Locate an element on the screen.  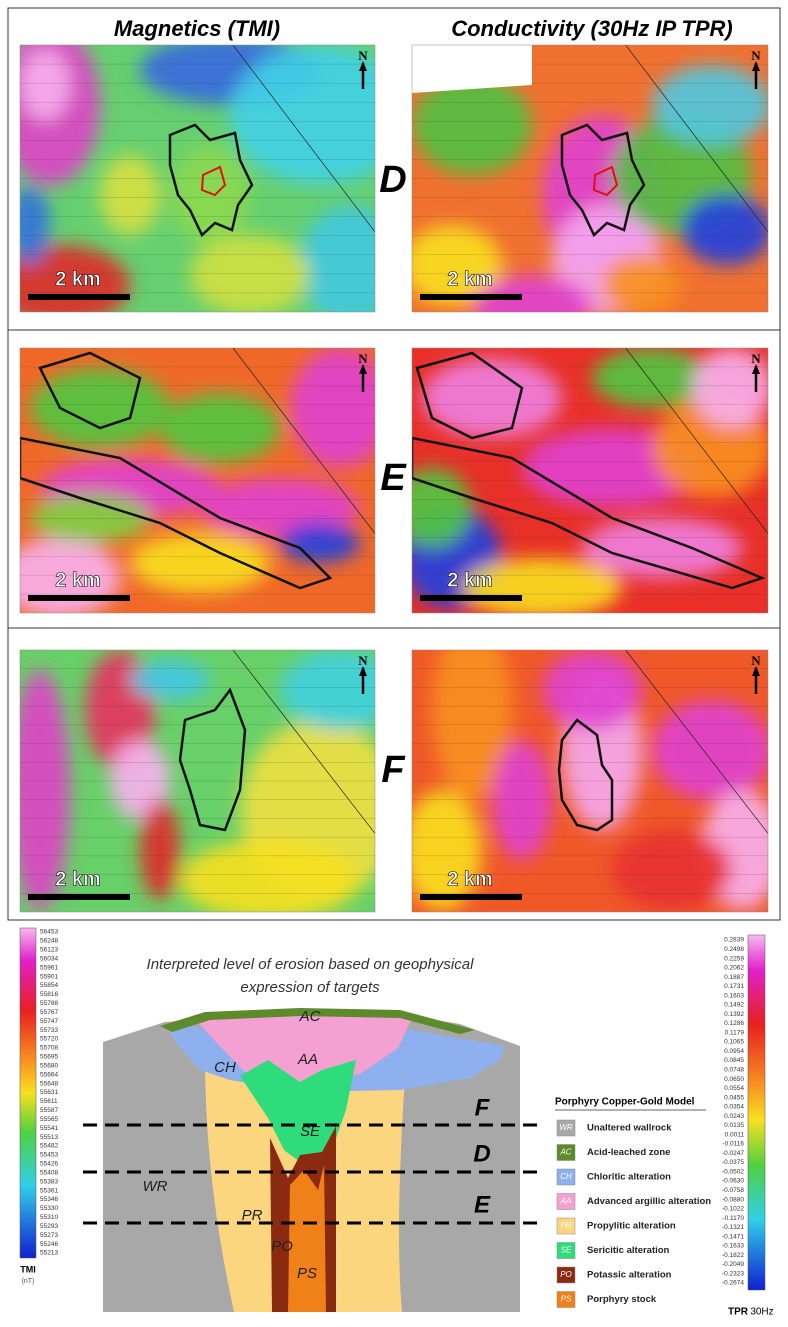
colorbar-label: 55408 is located at coordinates (49, 1172).